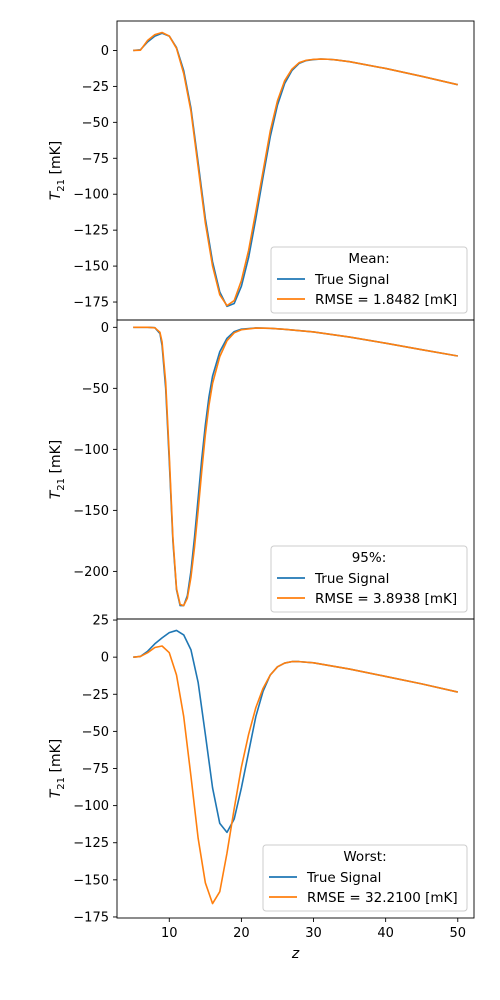 The width and height of the screenshot is (500, 1000). What do you see at coordinates (369, 558) in the screenshot?
I see `legend-title: 95%:` at bounding box center [369, 558].